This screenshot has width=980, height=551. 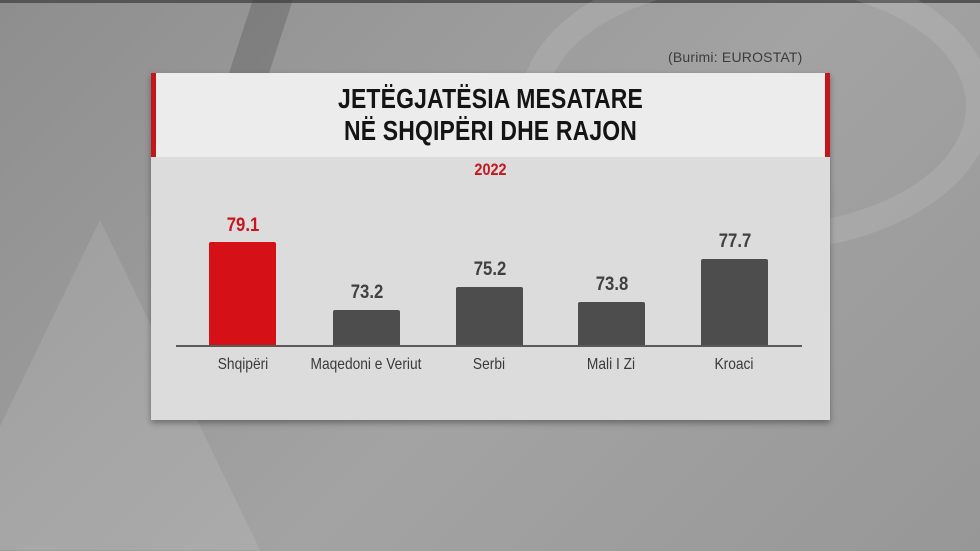 I want to click on bar-maqedoni-e-veriut, so click(x=366, y=327).